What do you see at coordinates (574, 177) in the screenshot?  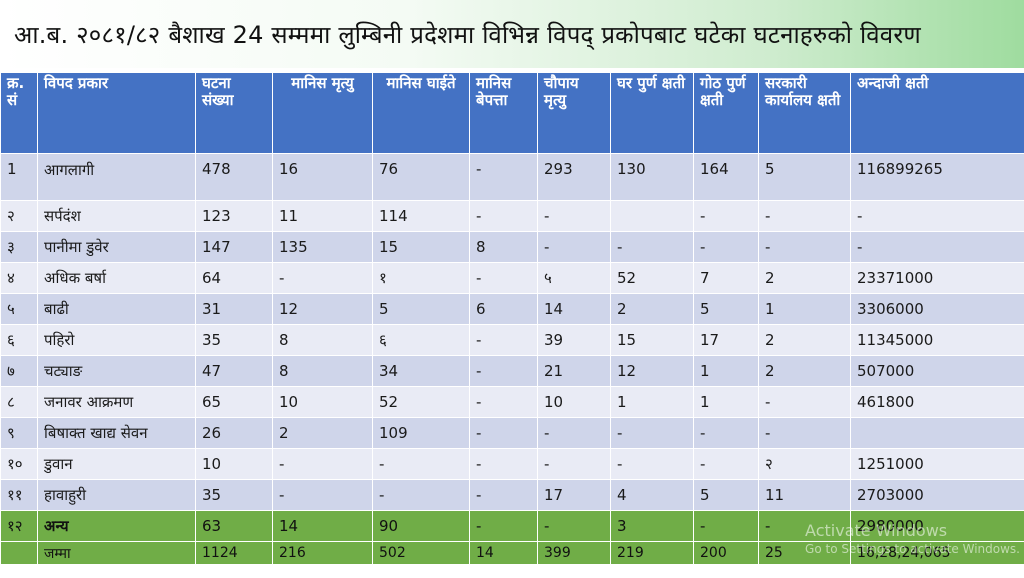 I see `cell-livestock-deaths: 293` at bounding box center [574, 177].